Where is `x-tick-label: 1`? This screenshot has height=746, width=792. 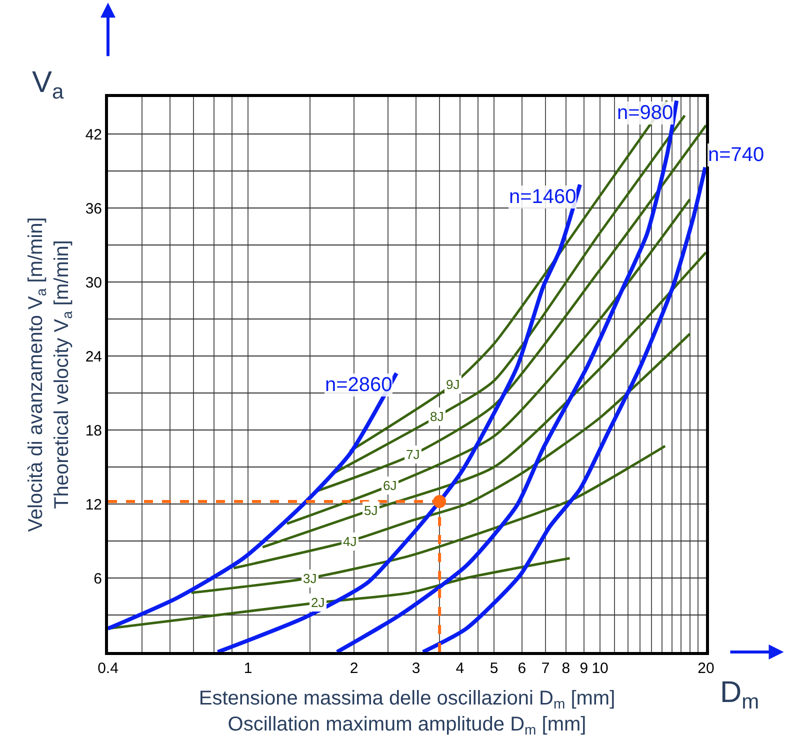
x-tick-label: 1 is located at coordinates (248, 668).